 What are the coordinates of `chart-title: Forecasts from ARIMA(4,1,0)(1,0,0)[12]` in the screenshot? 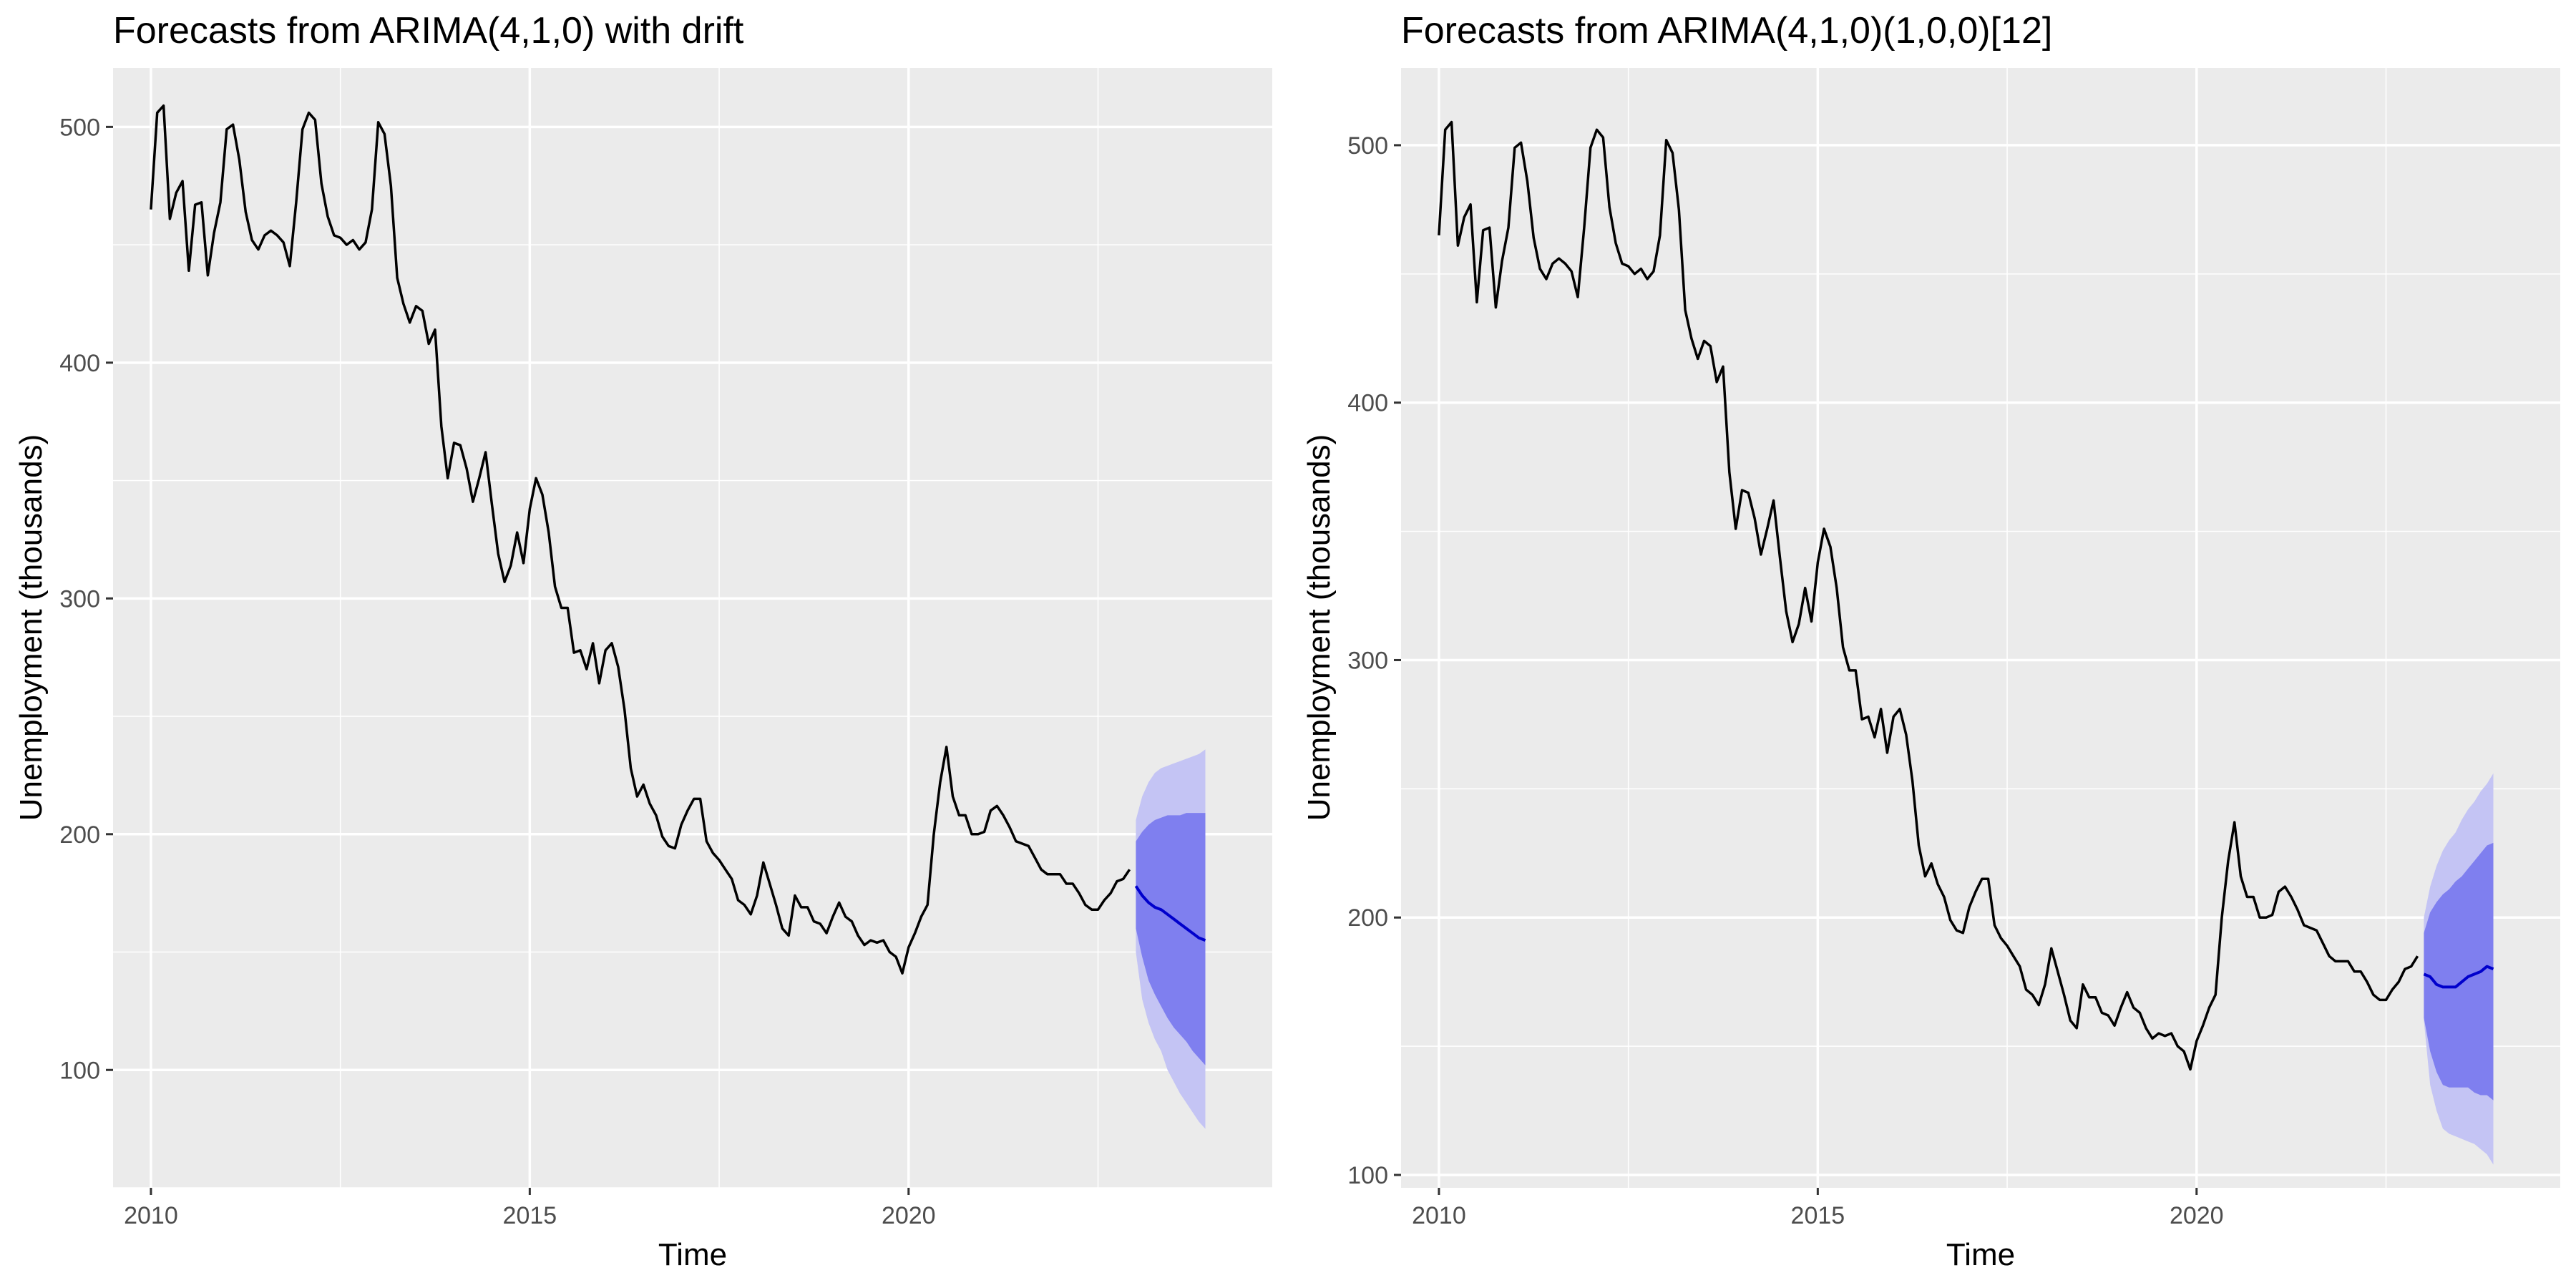 It's located at (1726, 31).